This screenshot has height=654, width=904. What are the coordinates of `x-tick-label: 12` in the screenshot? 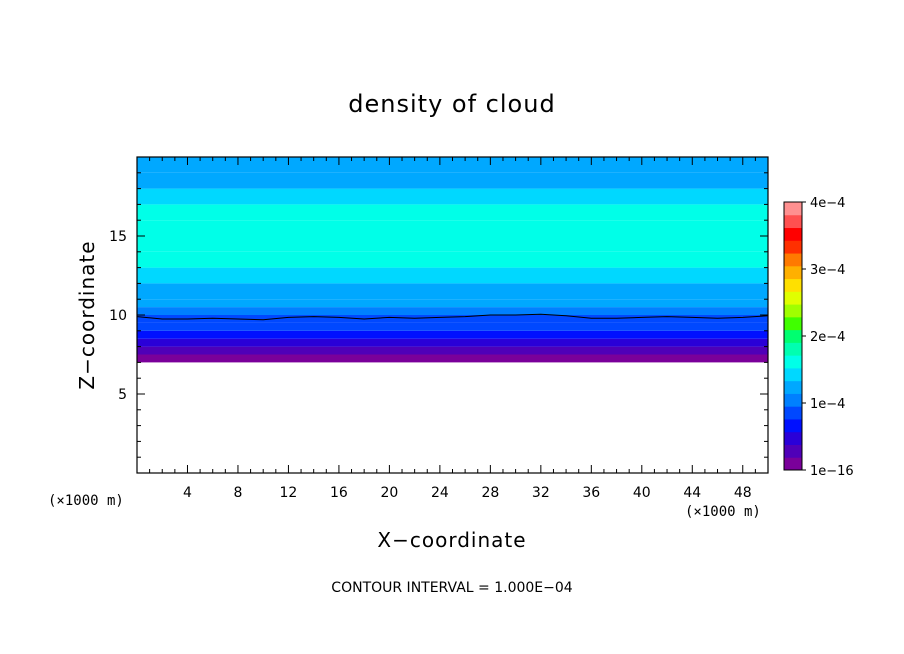 It's located at (289, 493).